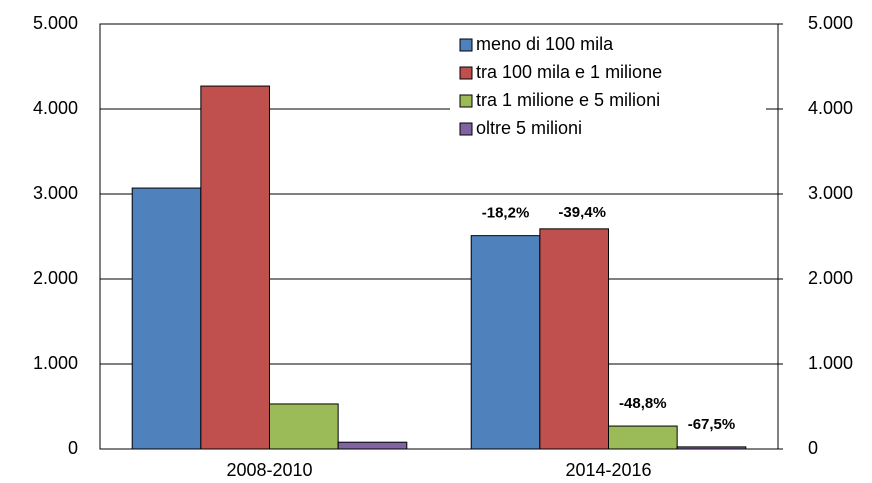 This screenshot has width=872, height=483. What do you see at coordinates (73, 448) in the screenshot?
I see `y-tick-label: 0` at bounding box center [73, 448].